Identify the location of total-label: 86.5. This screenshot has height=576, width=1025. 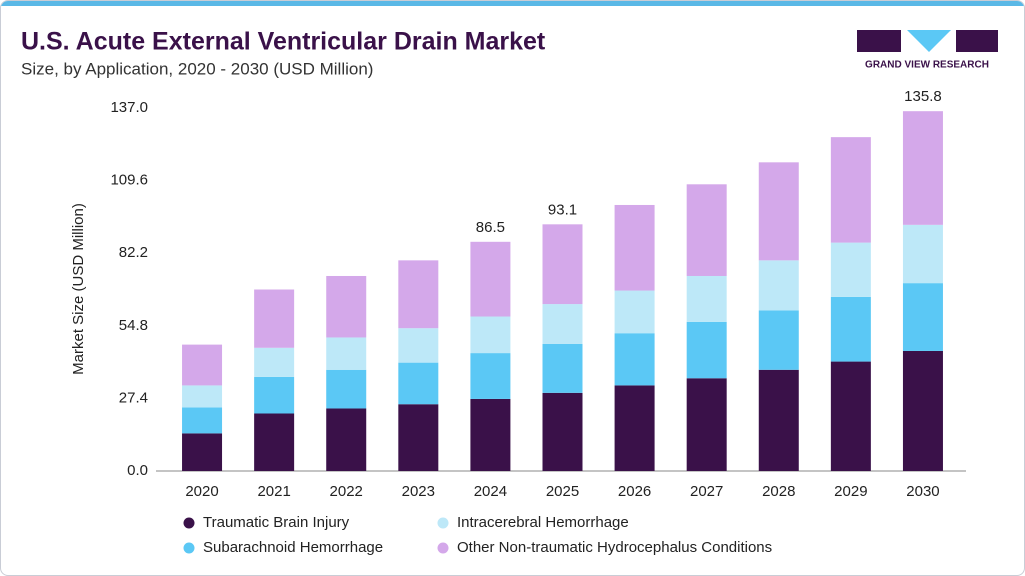
(490, 227).